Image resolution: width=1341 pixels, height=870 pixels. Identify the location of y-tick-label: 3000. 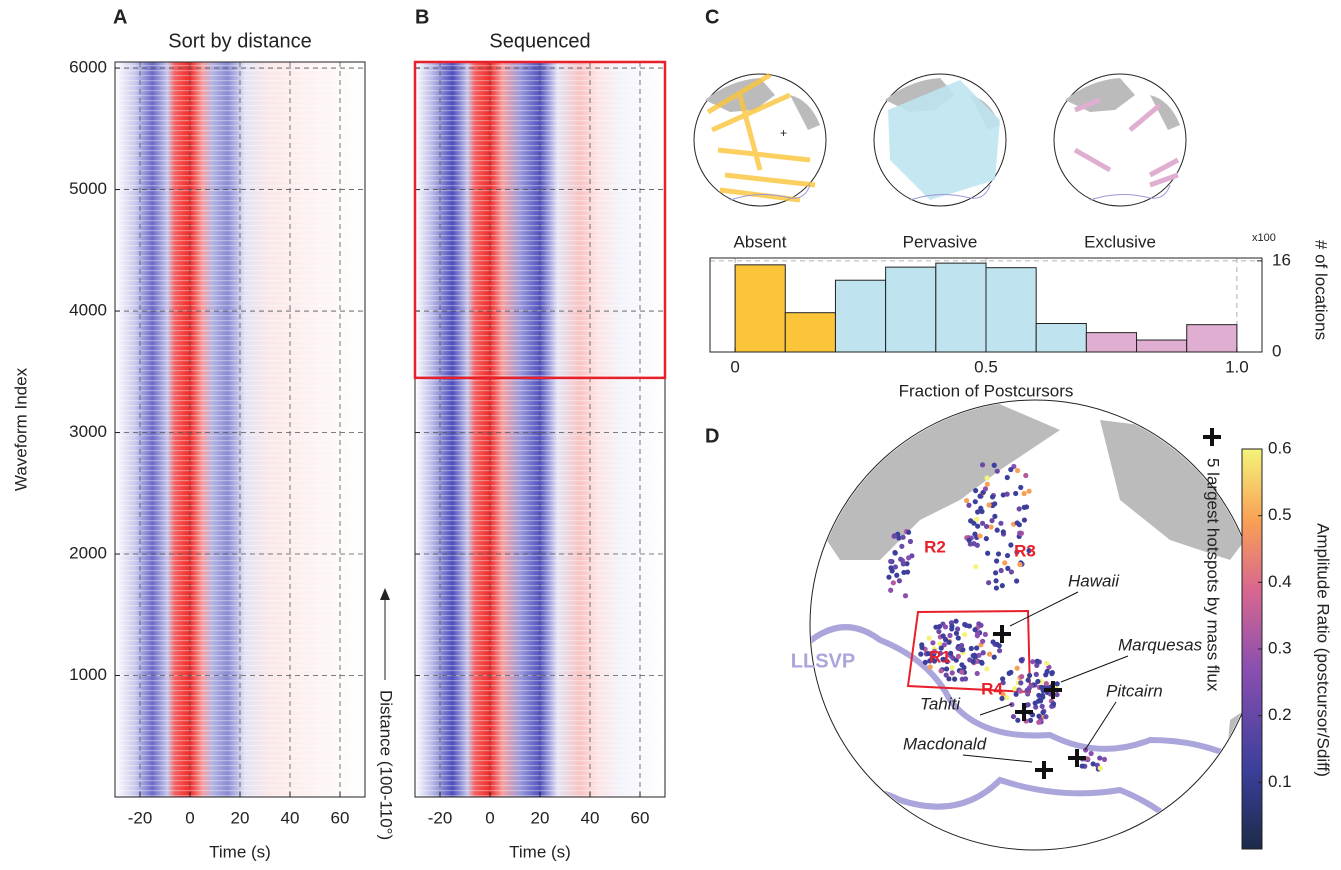
(88, 431).